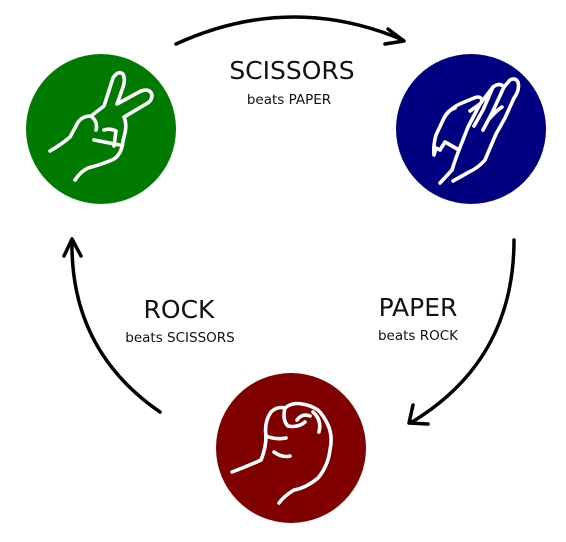 This screenshot has width=566, height=542. What do you see at coordinates (101, 126) in the screenshot?
I see `scissors-hand-icon` at bounding box center [101, 126].